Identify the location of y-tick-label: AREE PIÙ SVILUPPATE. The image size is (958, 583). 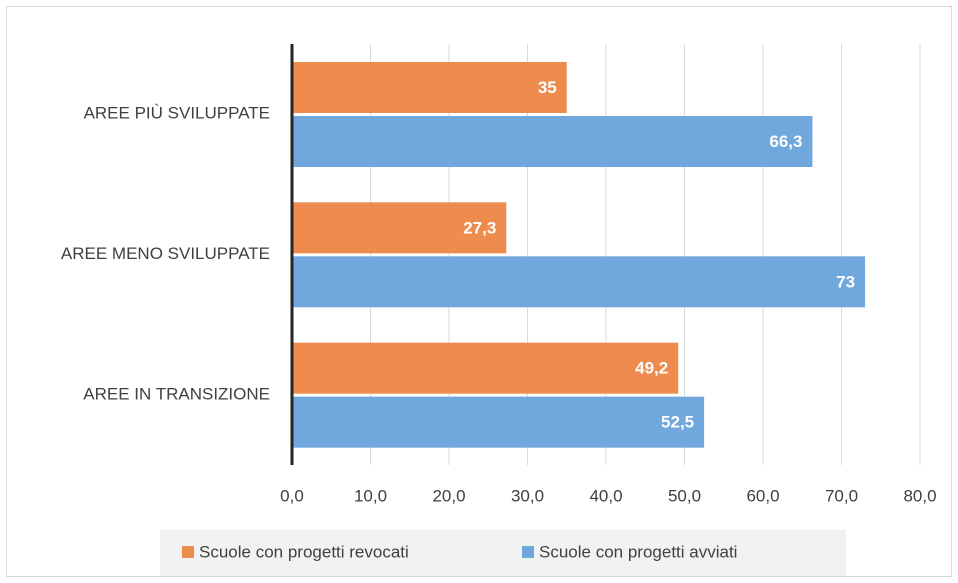
(177, 113).